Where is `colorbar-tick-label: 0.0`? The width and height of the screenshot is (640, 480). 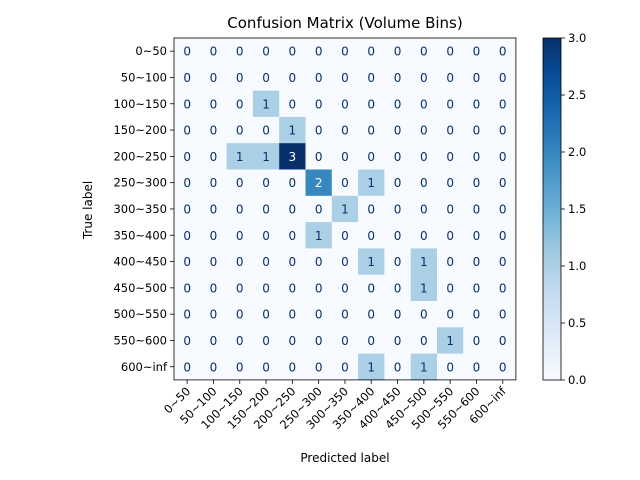 colorbar-tick-label: 0.0 is located at coordinates (577, 380).